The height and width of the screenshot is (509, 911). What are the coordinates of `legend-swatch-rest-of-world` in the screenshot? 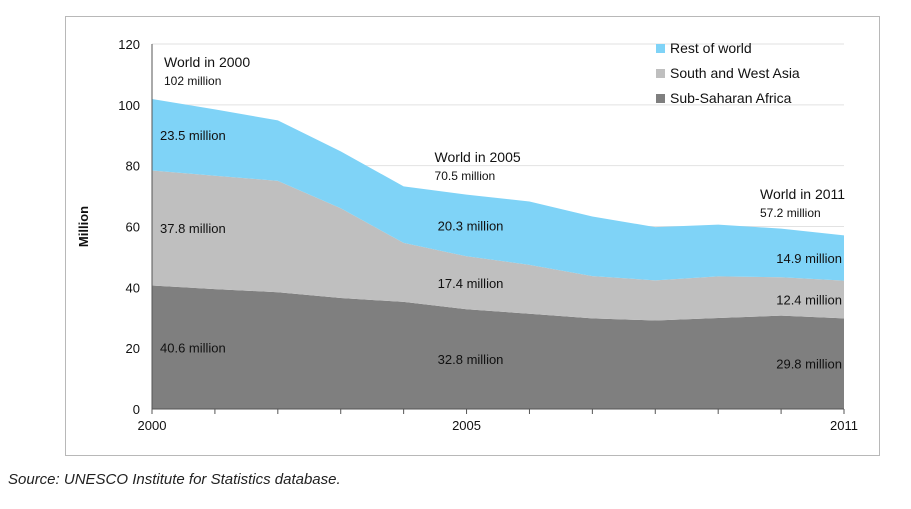 It's located at (660, 48).